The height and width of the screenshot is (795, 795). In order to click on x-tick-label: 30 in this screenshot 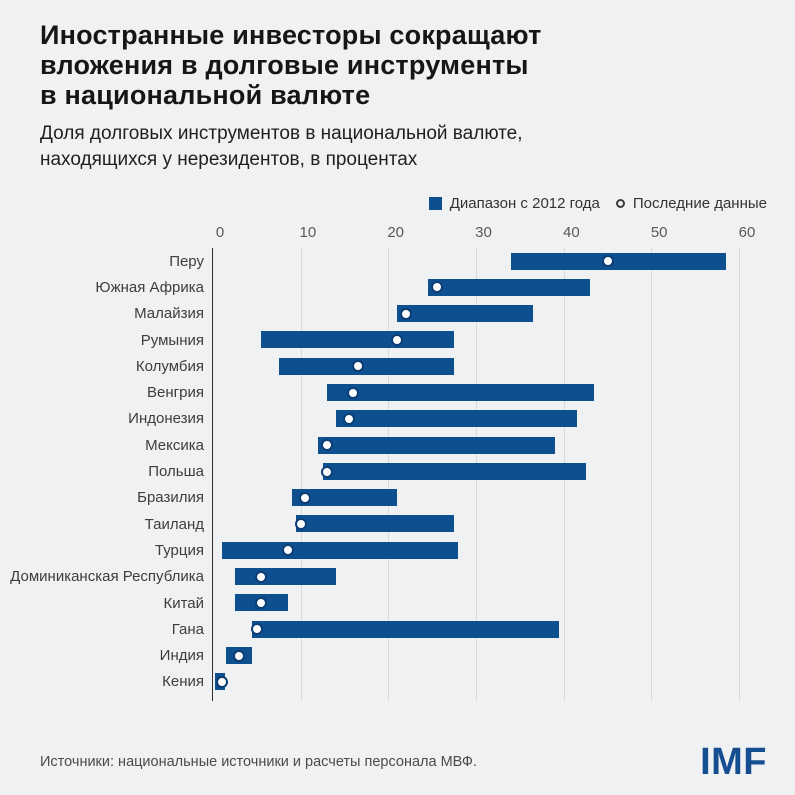, I will do `click(483, 232)`.